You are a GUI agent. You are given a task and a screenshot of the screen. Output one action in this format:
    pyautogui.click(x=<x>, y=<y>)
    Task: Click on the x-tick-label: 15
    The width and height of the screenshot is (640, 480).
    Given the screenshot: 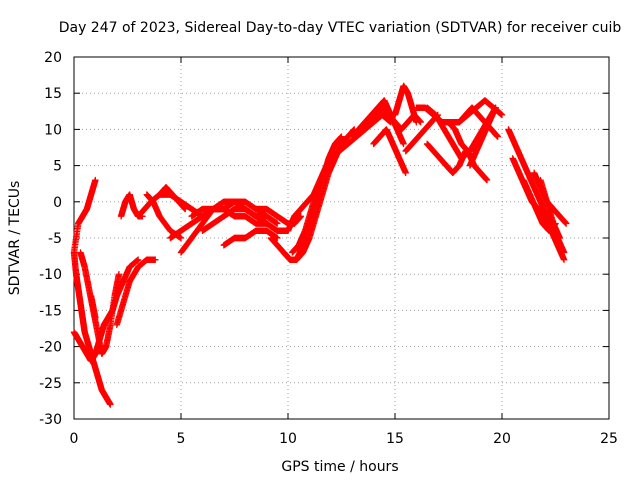 What is the action you would take?
    pyautogui.click(x=395, y=439)
    